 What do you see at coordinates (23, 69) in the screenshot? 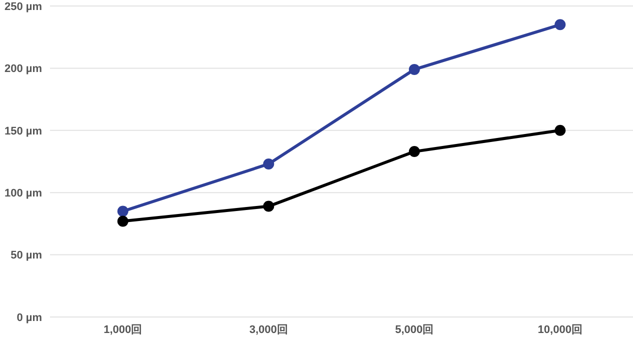
I see `y-tick-label: 200 µm` at bounding box center [23, 69].